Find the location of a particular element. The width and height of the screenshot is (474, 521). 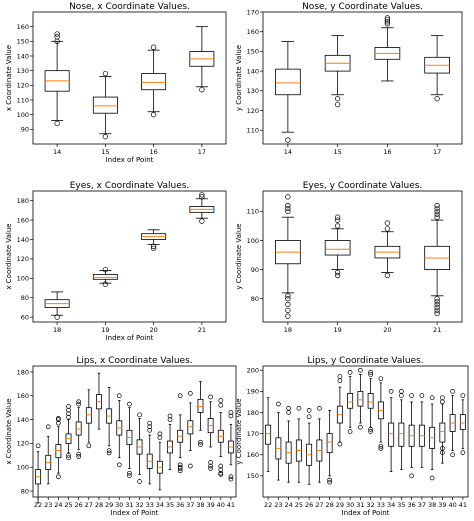

box-41: 41 is located at coordinates (463, 451).